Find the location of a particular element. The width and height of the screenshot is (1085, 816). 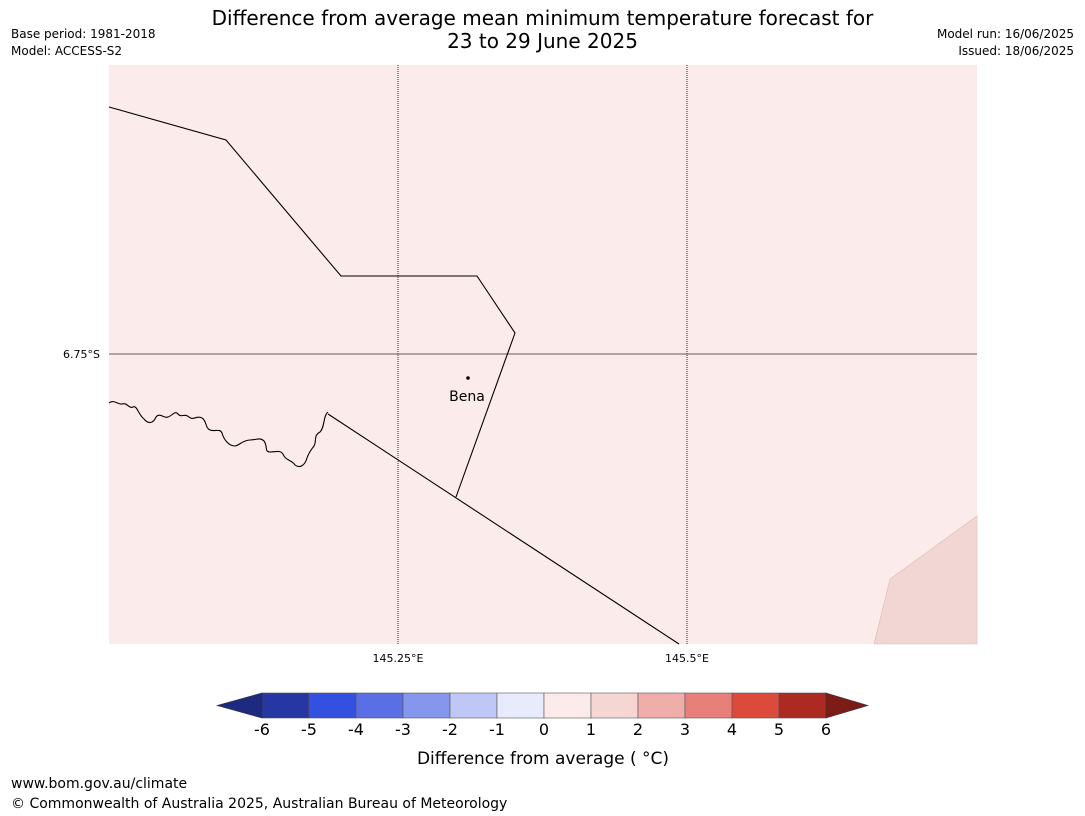

model-run-text: Model run: 16/06/2025 is located at coordinates (1005, 34).